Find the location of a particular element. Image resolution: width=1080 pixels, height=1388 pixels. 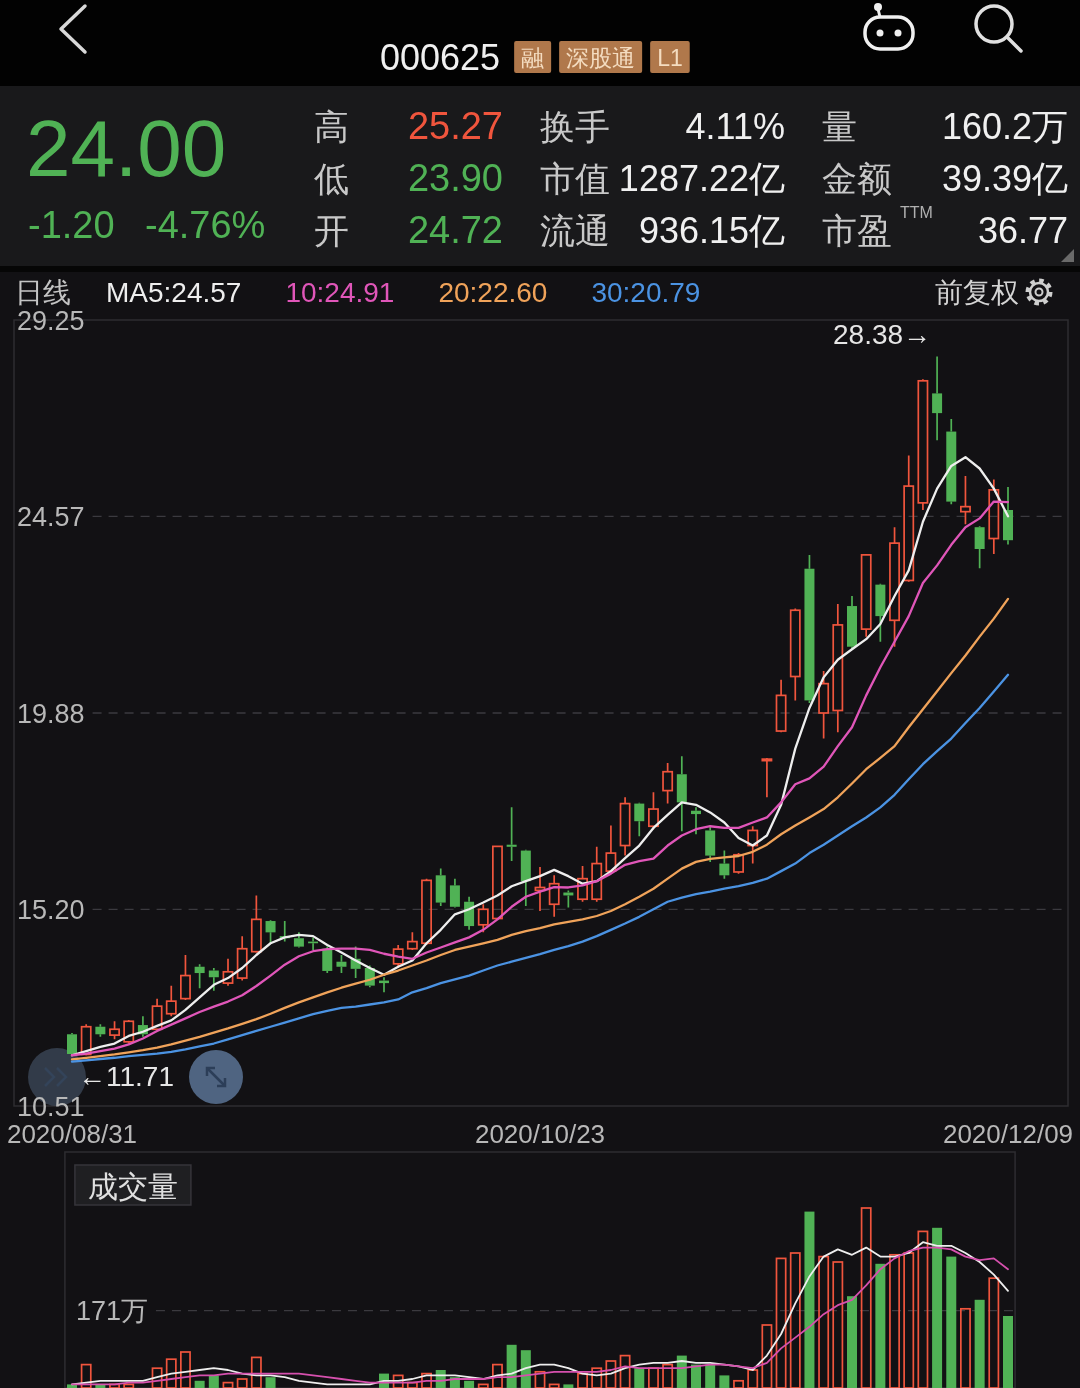

y-tick-label: 10.51 is located at coordinates (51, 1106).